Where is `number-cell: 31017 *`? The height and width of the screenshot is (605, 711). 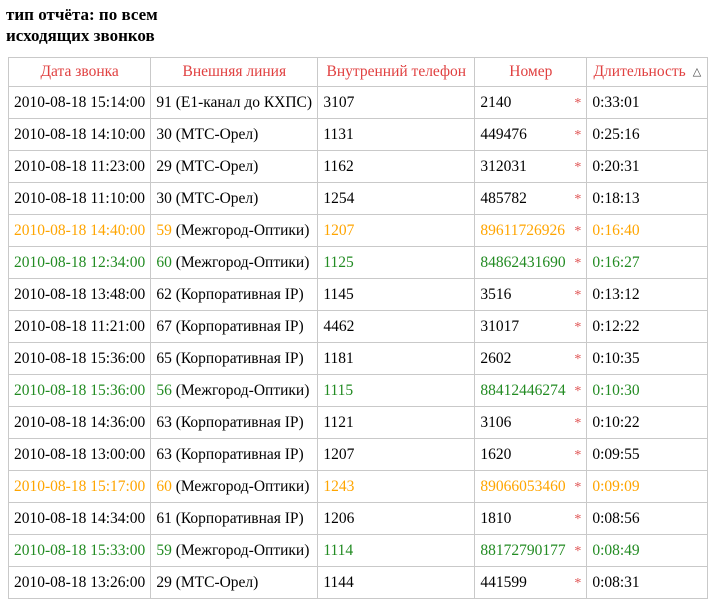
number-cell: 31017 * is located at coordinates (531, 326).